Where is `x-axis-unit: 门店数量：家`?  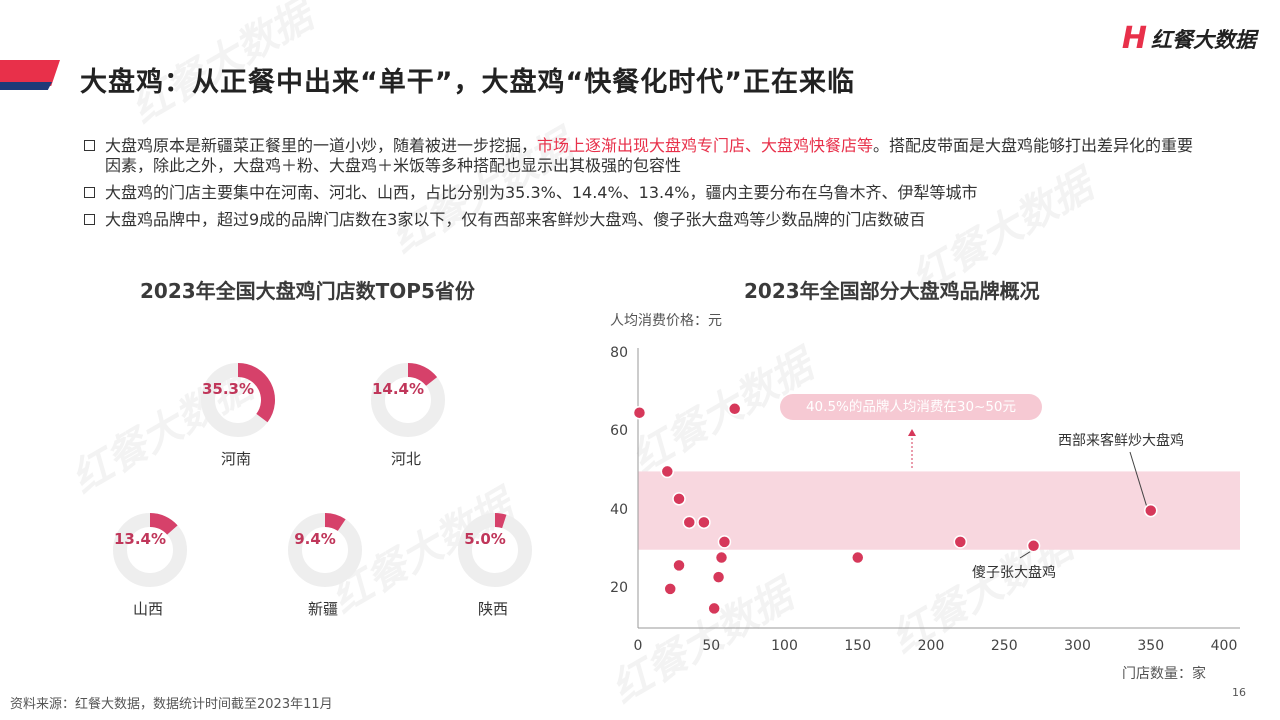
x-axis-unit: 门店数量：家 is located at coordinates (1164, 674).